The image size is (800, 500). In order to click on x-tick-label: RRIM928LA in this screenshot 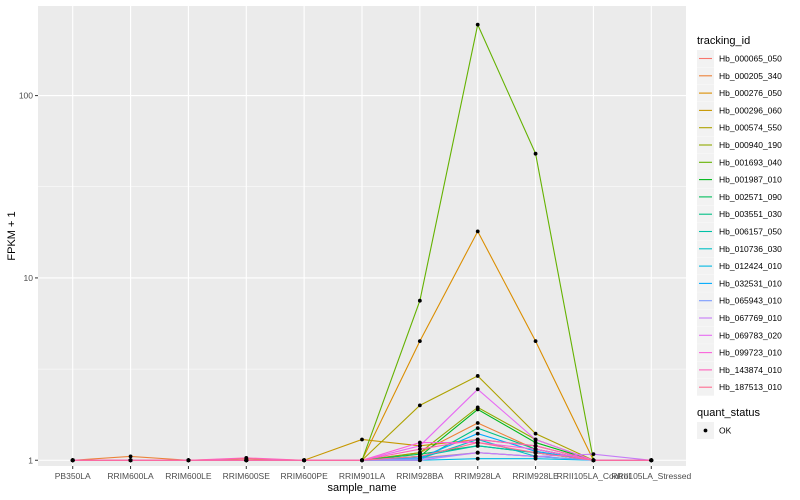, I will do `click(478, 476)`.